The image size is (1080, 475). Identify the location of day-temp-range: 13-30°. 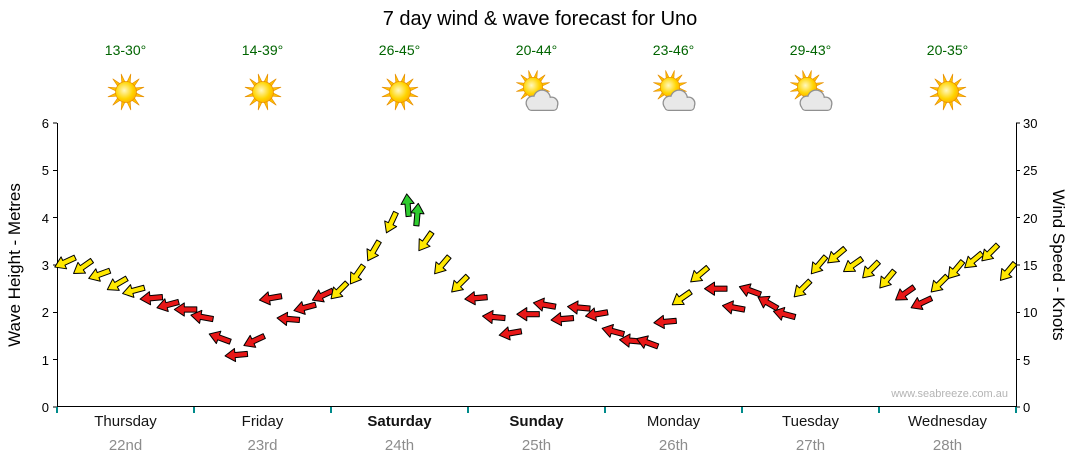
(125, 50).